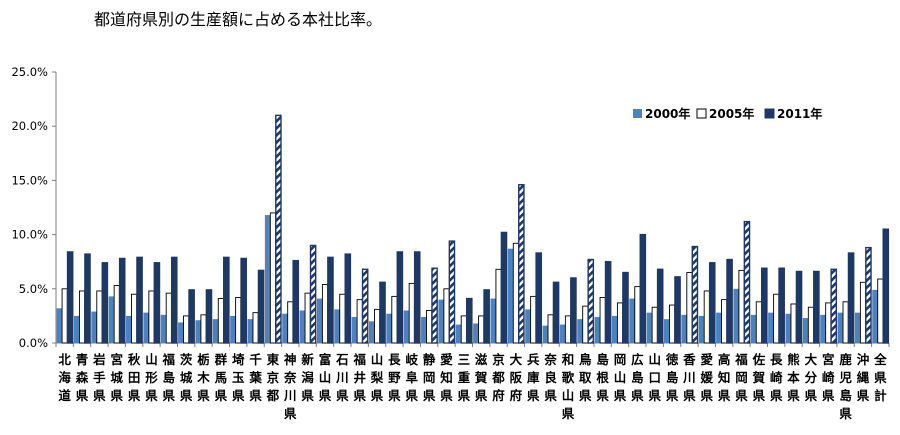 The height and width of the screenshot is (435, 900). Describe the element at coordinates (568, 386) in the screenshot. I see `x-tick-label: 和歌山県` at that location.